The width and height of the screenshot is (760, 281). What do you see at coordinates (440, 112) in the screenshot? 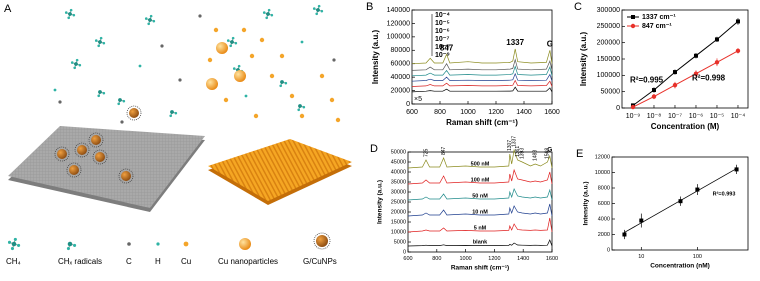
I see `x-tick-label: 800` at bounding box center [440, 112].